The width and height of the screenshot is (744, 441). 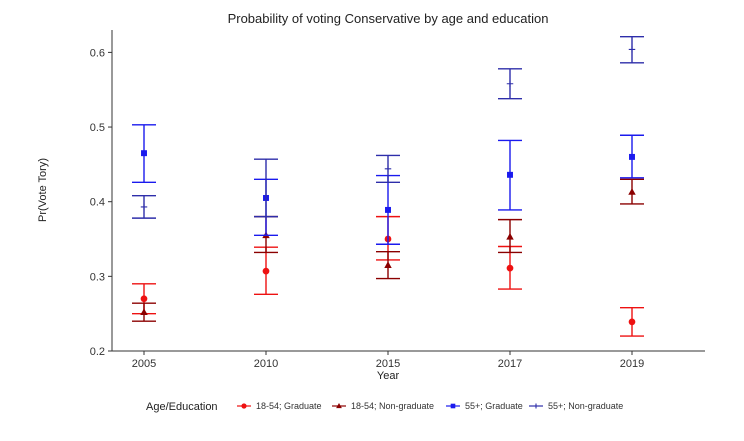 What do you see at coordinates (494, 406) in the screenshot?
I see `legend-label: 55+; Graduate` at bounding box center [494, 406].